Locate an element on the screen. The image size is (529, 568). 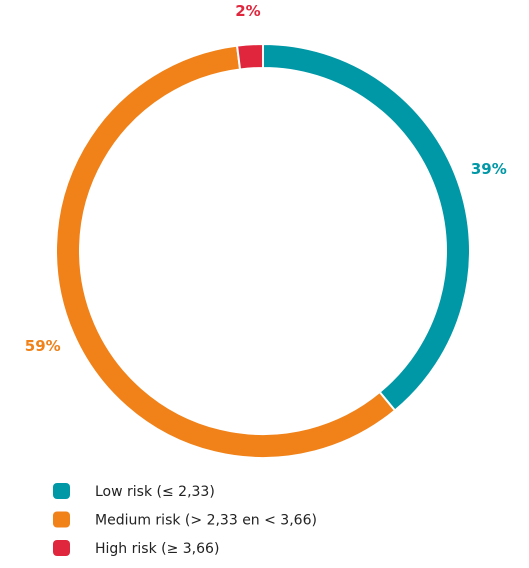
value-label: 39% is located at coordinates (489, 169).